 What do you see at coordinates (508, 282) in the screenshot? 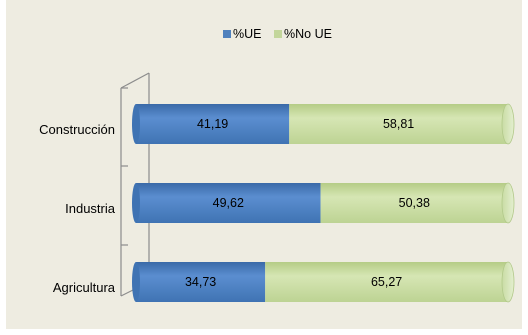
I see `bar-cap-right-agricultura` at bounding box center [508, 282].